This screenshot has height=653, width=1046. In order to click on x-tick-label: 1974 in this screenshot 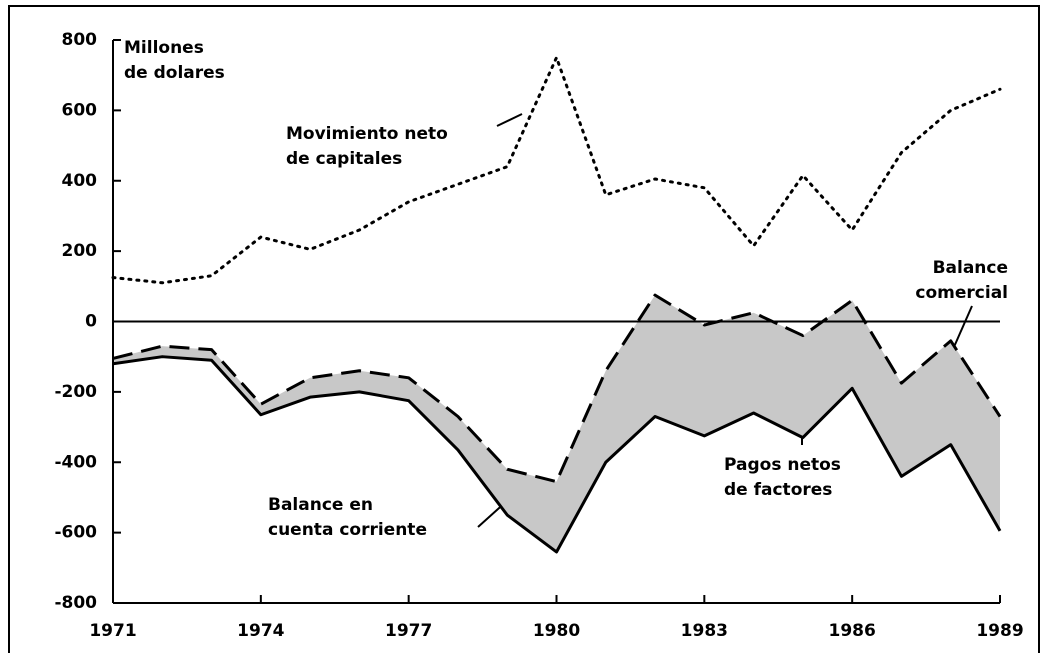, I will do `click(260, 631)`.